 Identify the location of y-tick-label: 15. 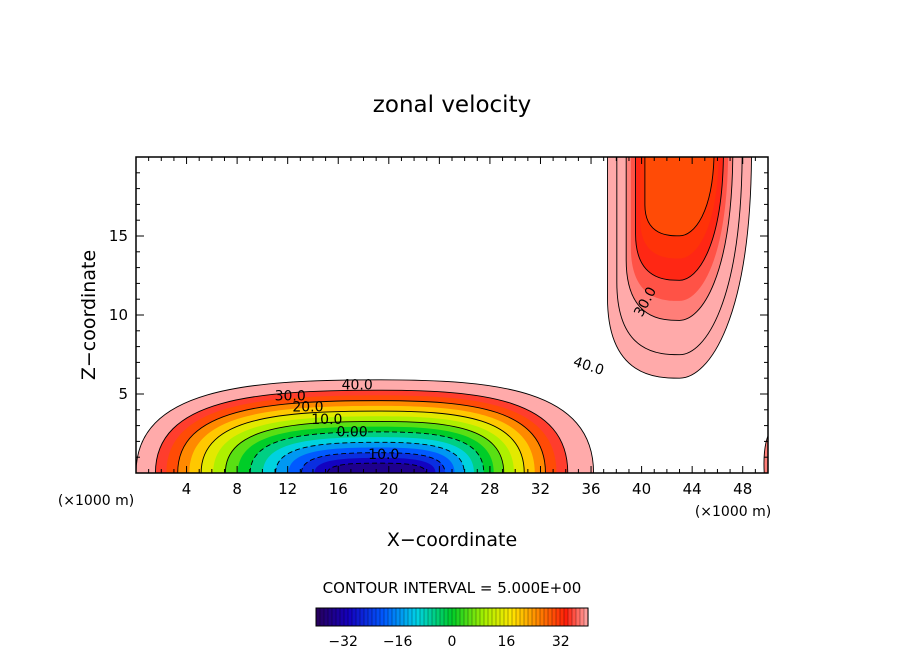
(118, 236).